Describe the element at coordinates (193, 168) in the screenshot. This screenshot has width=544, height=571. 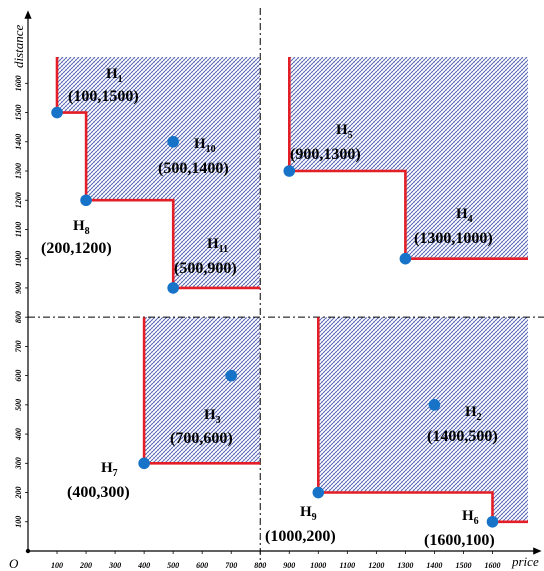
I see `point-coord-H10: (500,1400)` at that location.